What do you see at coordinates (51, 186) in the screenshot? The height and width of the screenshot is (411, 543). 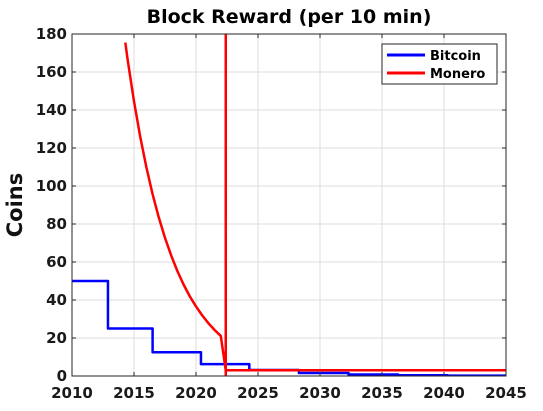 I see `y-tick-label: 100` at bounding box center [51, 186].